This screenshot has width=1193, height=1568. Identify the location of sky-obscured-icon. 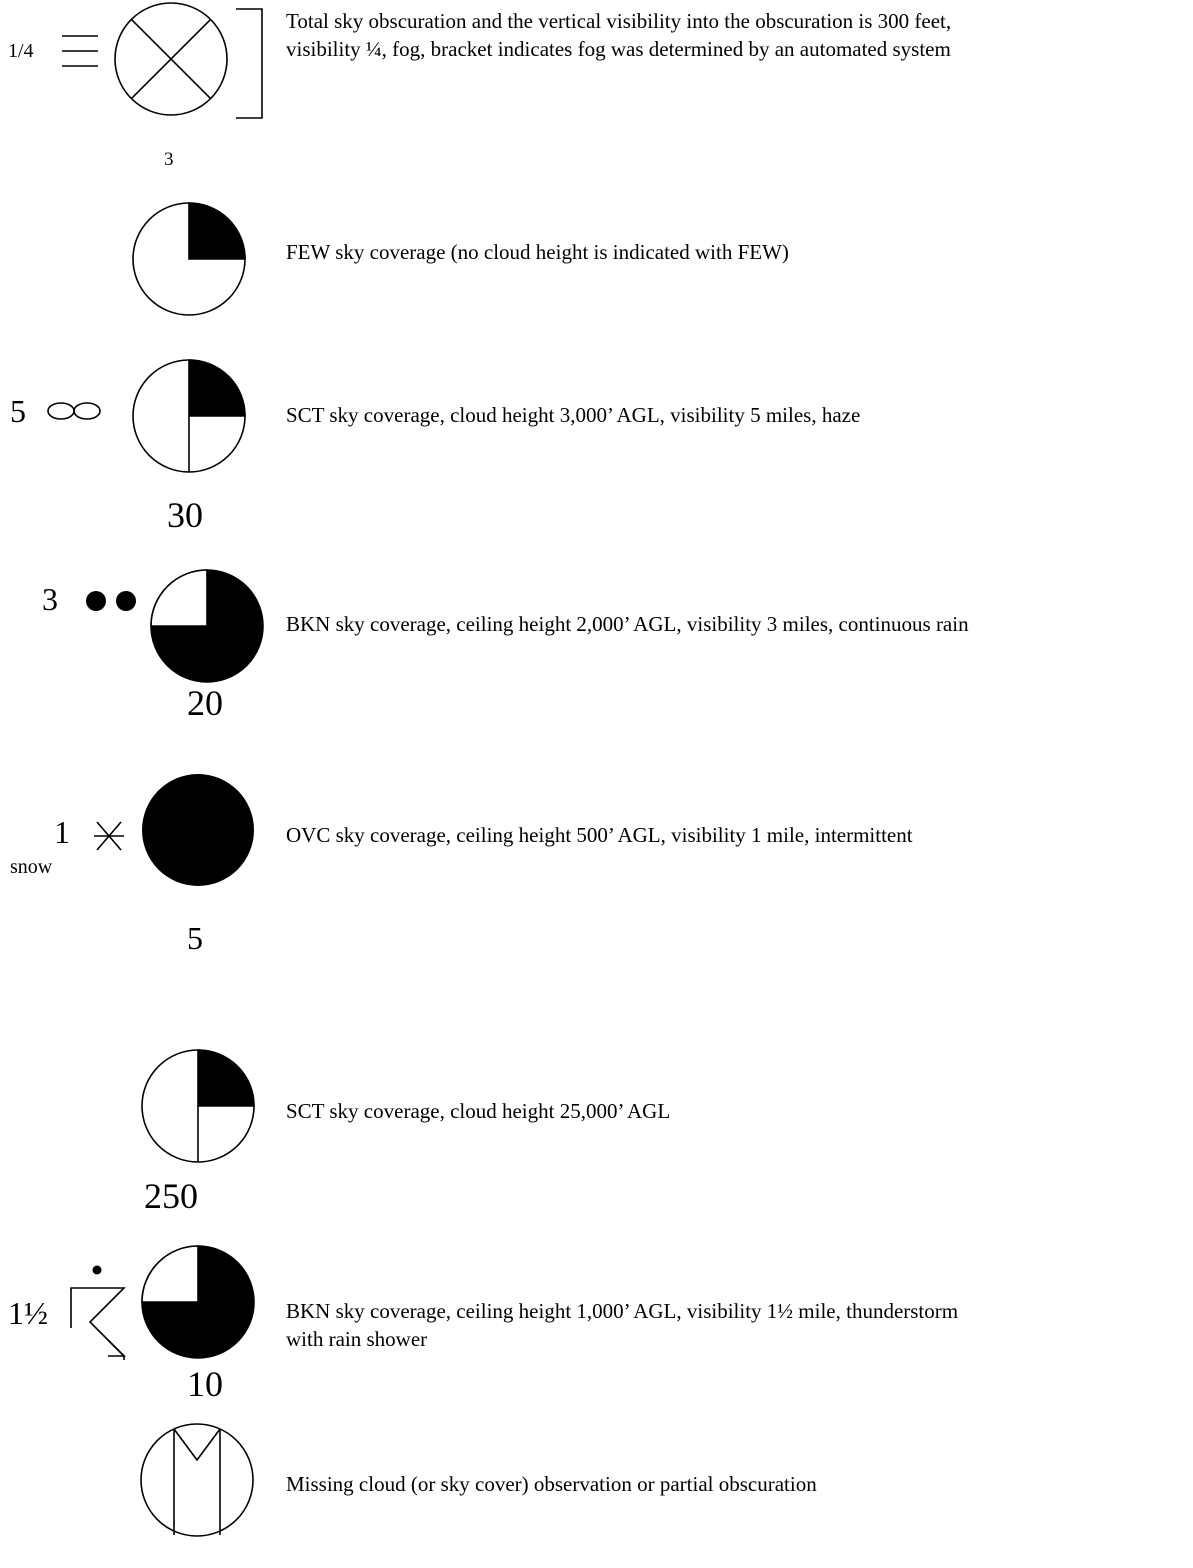
(171, 59).